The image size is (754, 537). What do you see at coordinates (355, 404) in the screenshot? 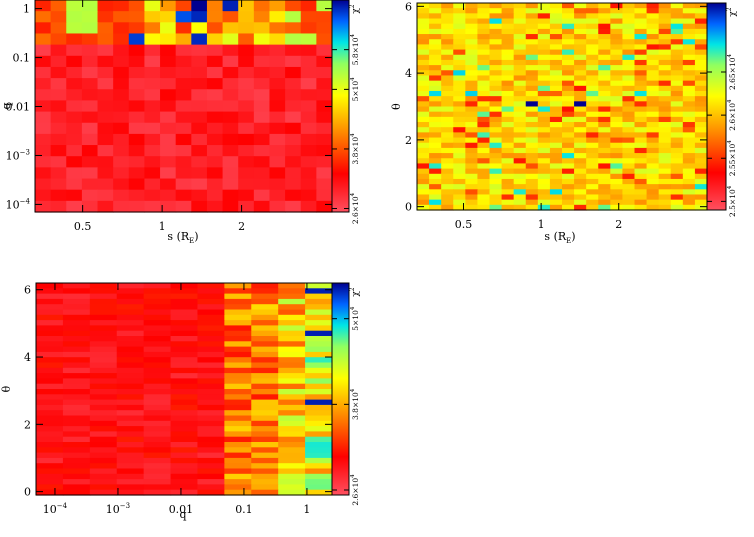
I see `colorbar-tick-label: 3.8×104` at bounding box center [355, 404].